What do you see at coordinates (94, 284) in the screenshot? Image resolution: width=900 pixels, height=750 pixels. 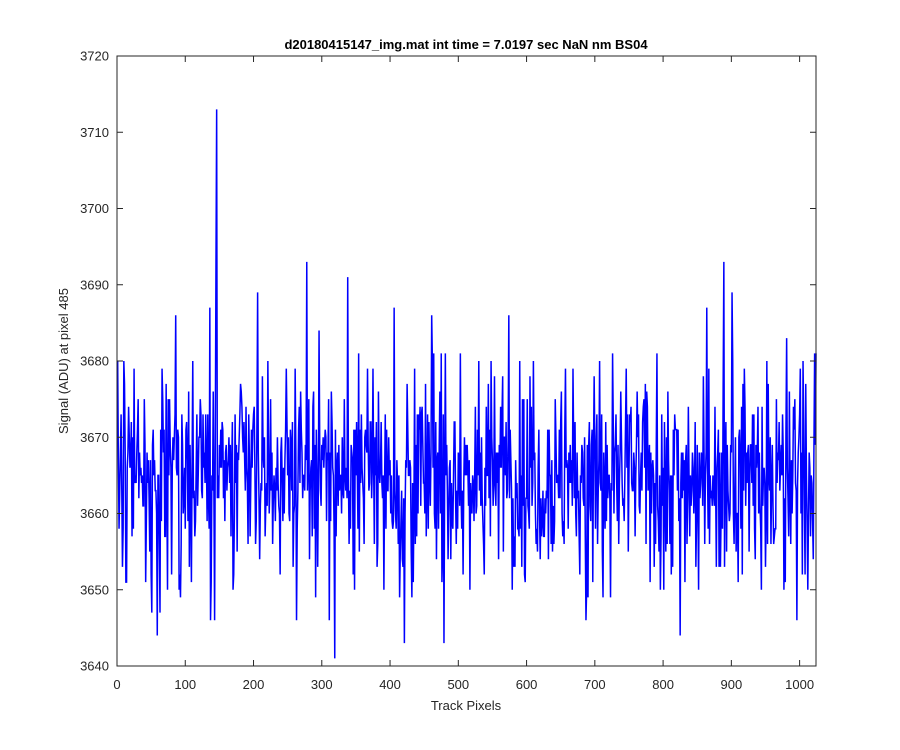 I see `y-tick-label: 3690` at bounding box center [94, 284].